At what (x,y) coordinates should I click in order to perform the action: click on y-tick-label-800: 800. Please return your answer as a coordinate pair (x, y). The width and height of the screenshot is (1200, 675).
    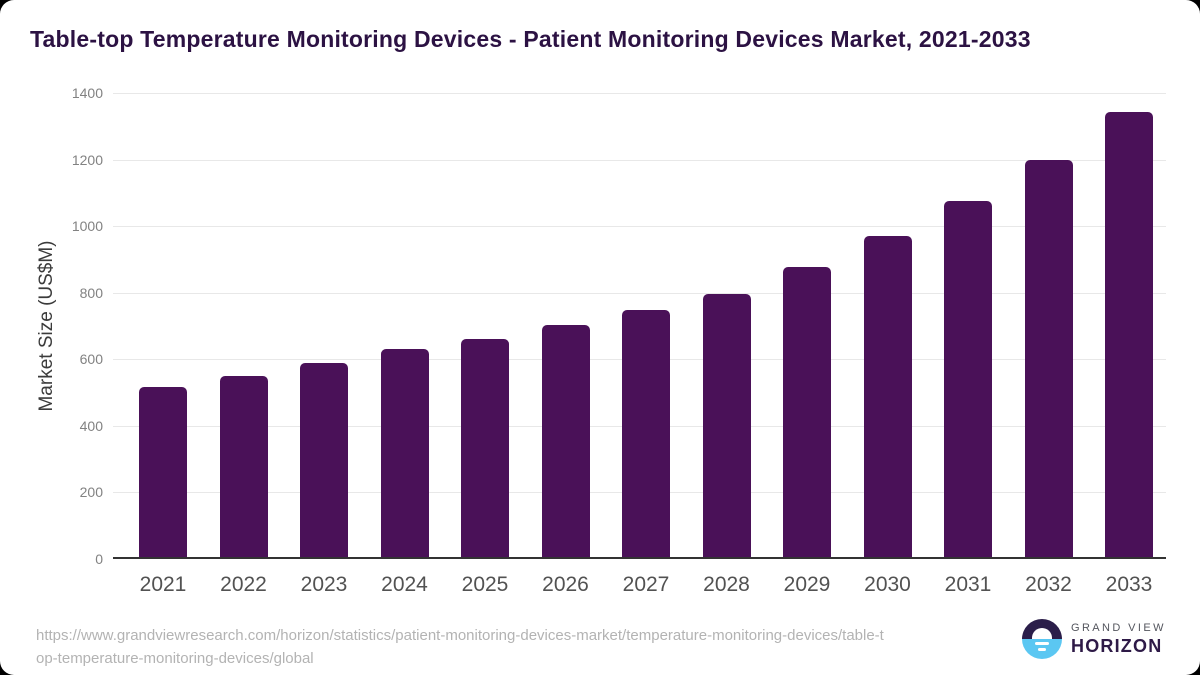
    Looking at the image, I should click on (91, 292).